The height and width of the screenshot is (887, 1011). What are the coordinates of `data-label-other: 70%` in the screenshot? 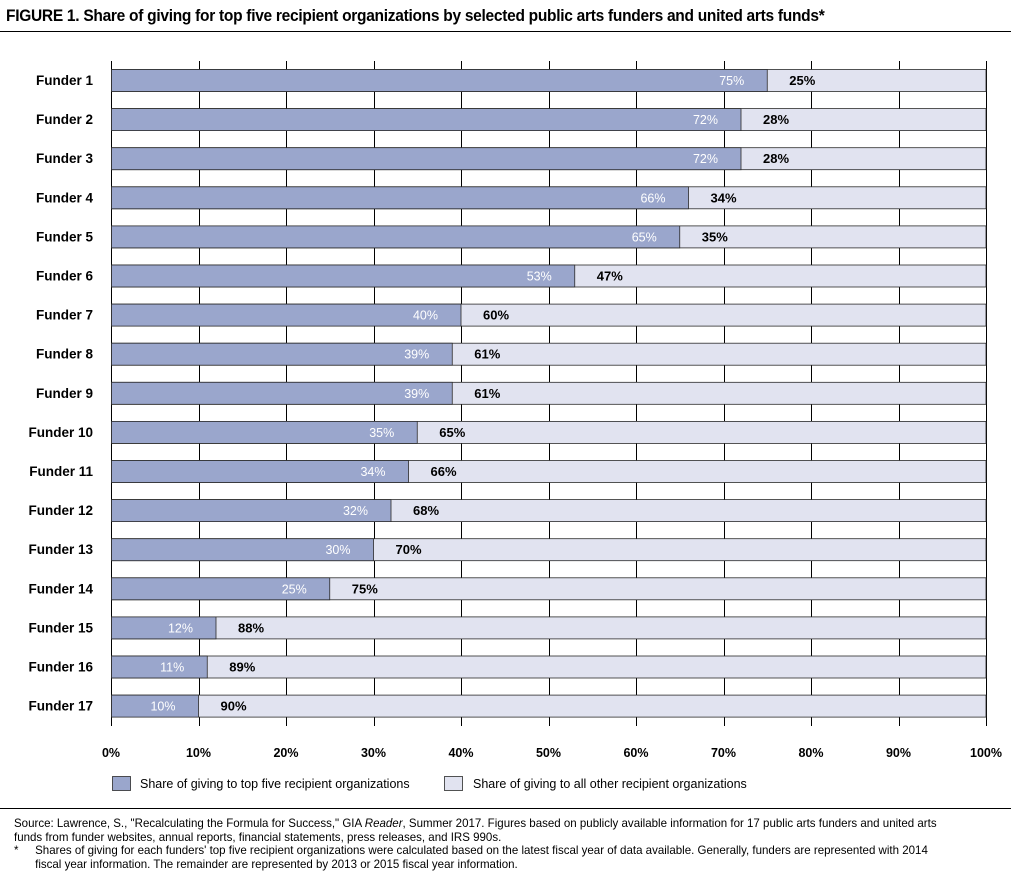 It's located at (409, 549).